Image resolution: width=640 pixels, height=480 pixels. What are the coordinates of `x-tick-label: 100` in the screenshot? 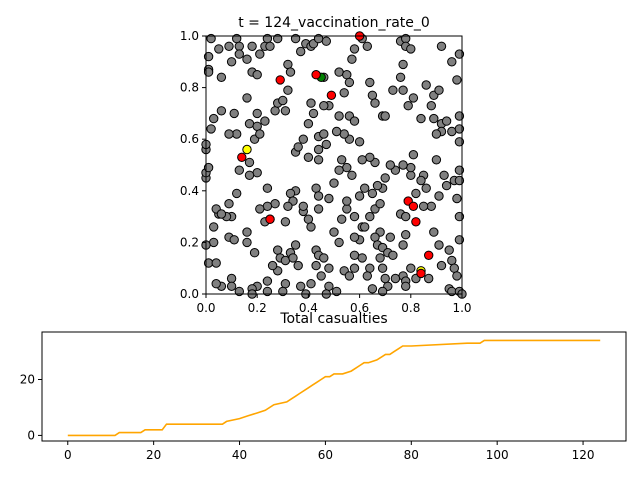 It's located at (497, 455).